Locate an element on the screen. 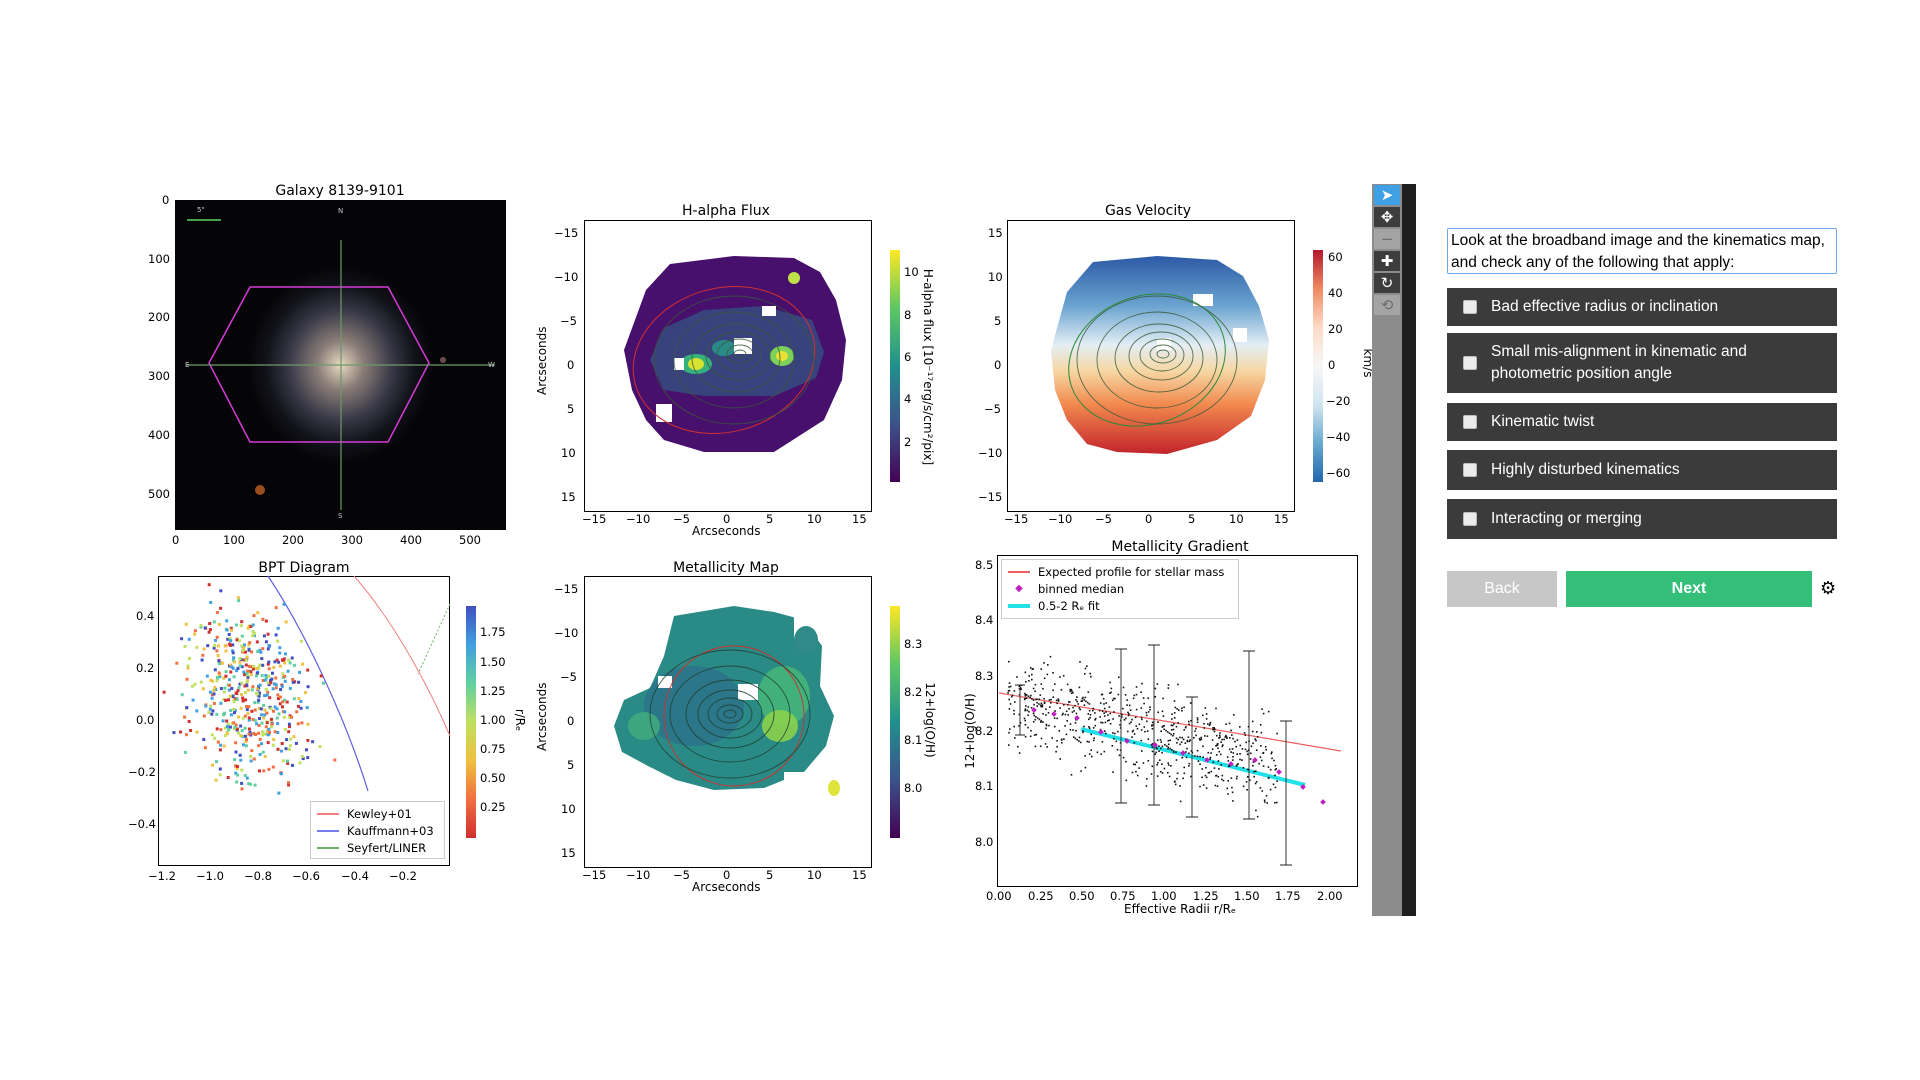  rotate-icon: ↻ is located at coordinates (1387, 283).